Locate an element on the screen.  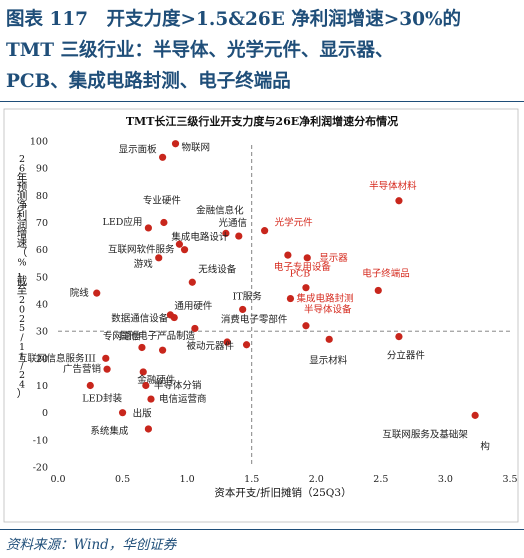
x-tick-label: 2.0 is located at coordinates (316, 479).